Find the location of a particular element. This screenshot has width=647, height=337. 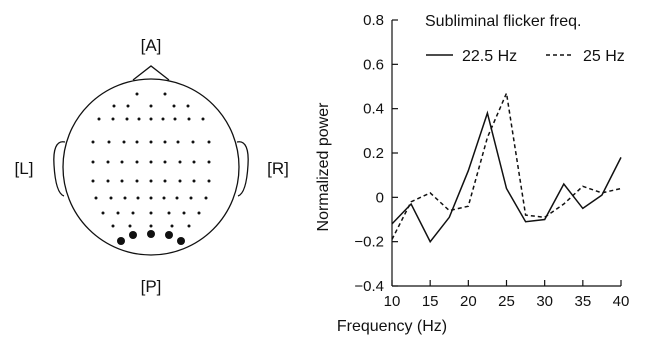

legend: 22.5 Hz 25 Hz is located at coordinates (525, 56).